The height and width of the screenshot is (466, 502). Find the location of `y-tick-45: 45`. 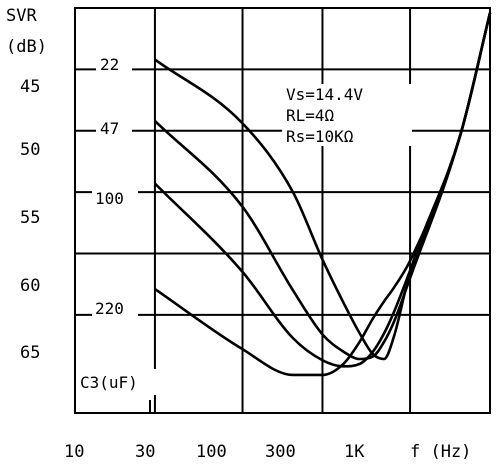

y-tick-45: 45 is located at coordinates (30, 87).